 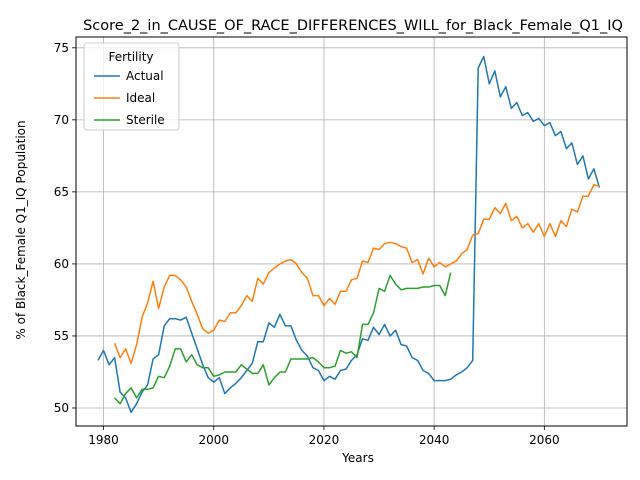 I want to click on y-tick-label: 70, so click(x=61, y=120).